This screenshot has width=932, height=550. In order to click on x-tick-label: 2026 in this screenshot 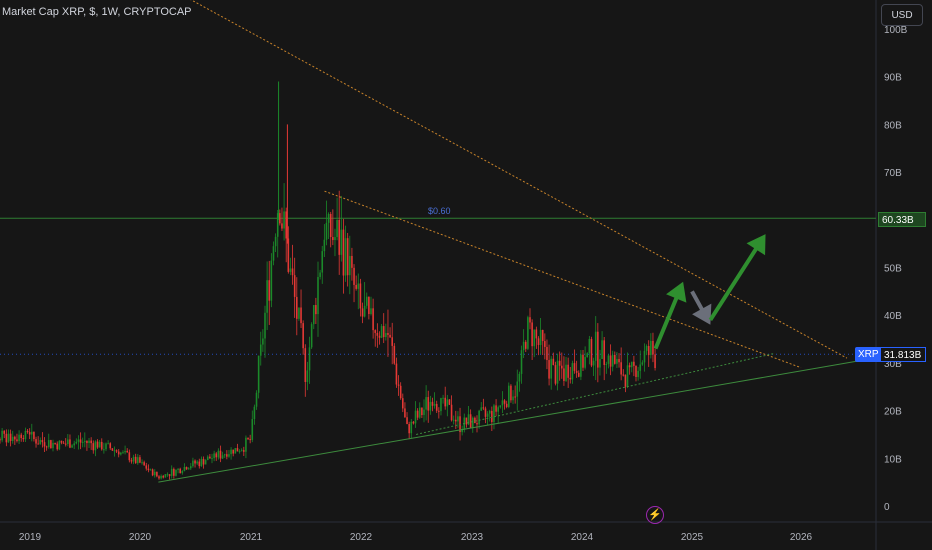, I will do `click(801, 537)`.